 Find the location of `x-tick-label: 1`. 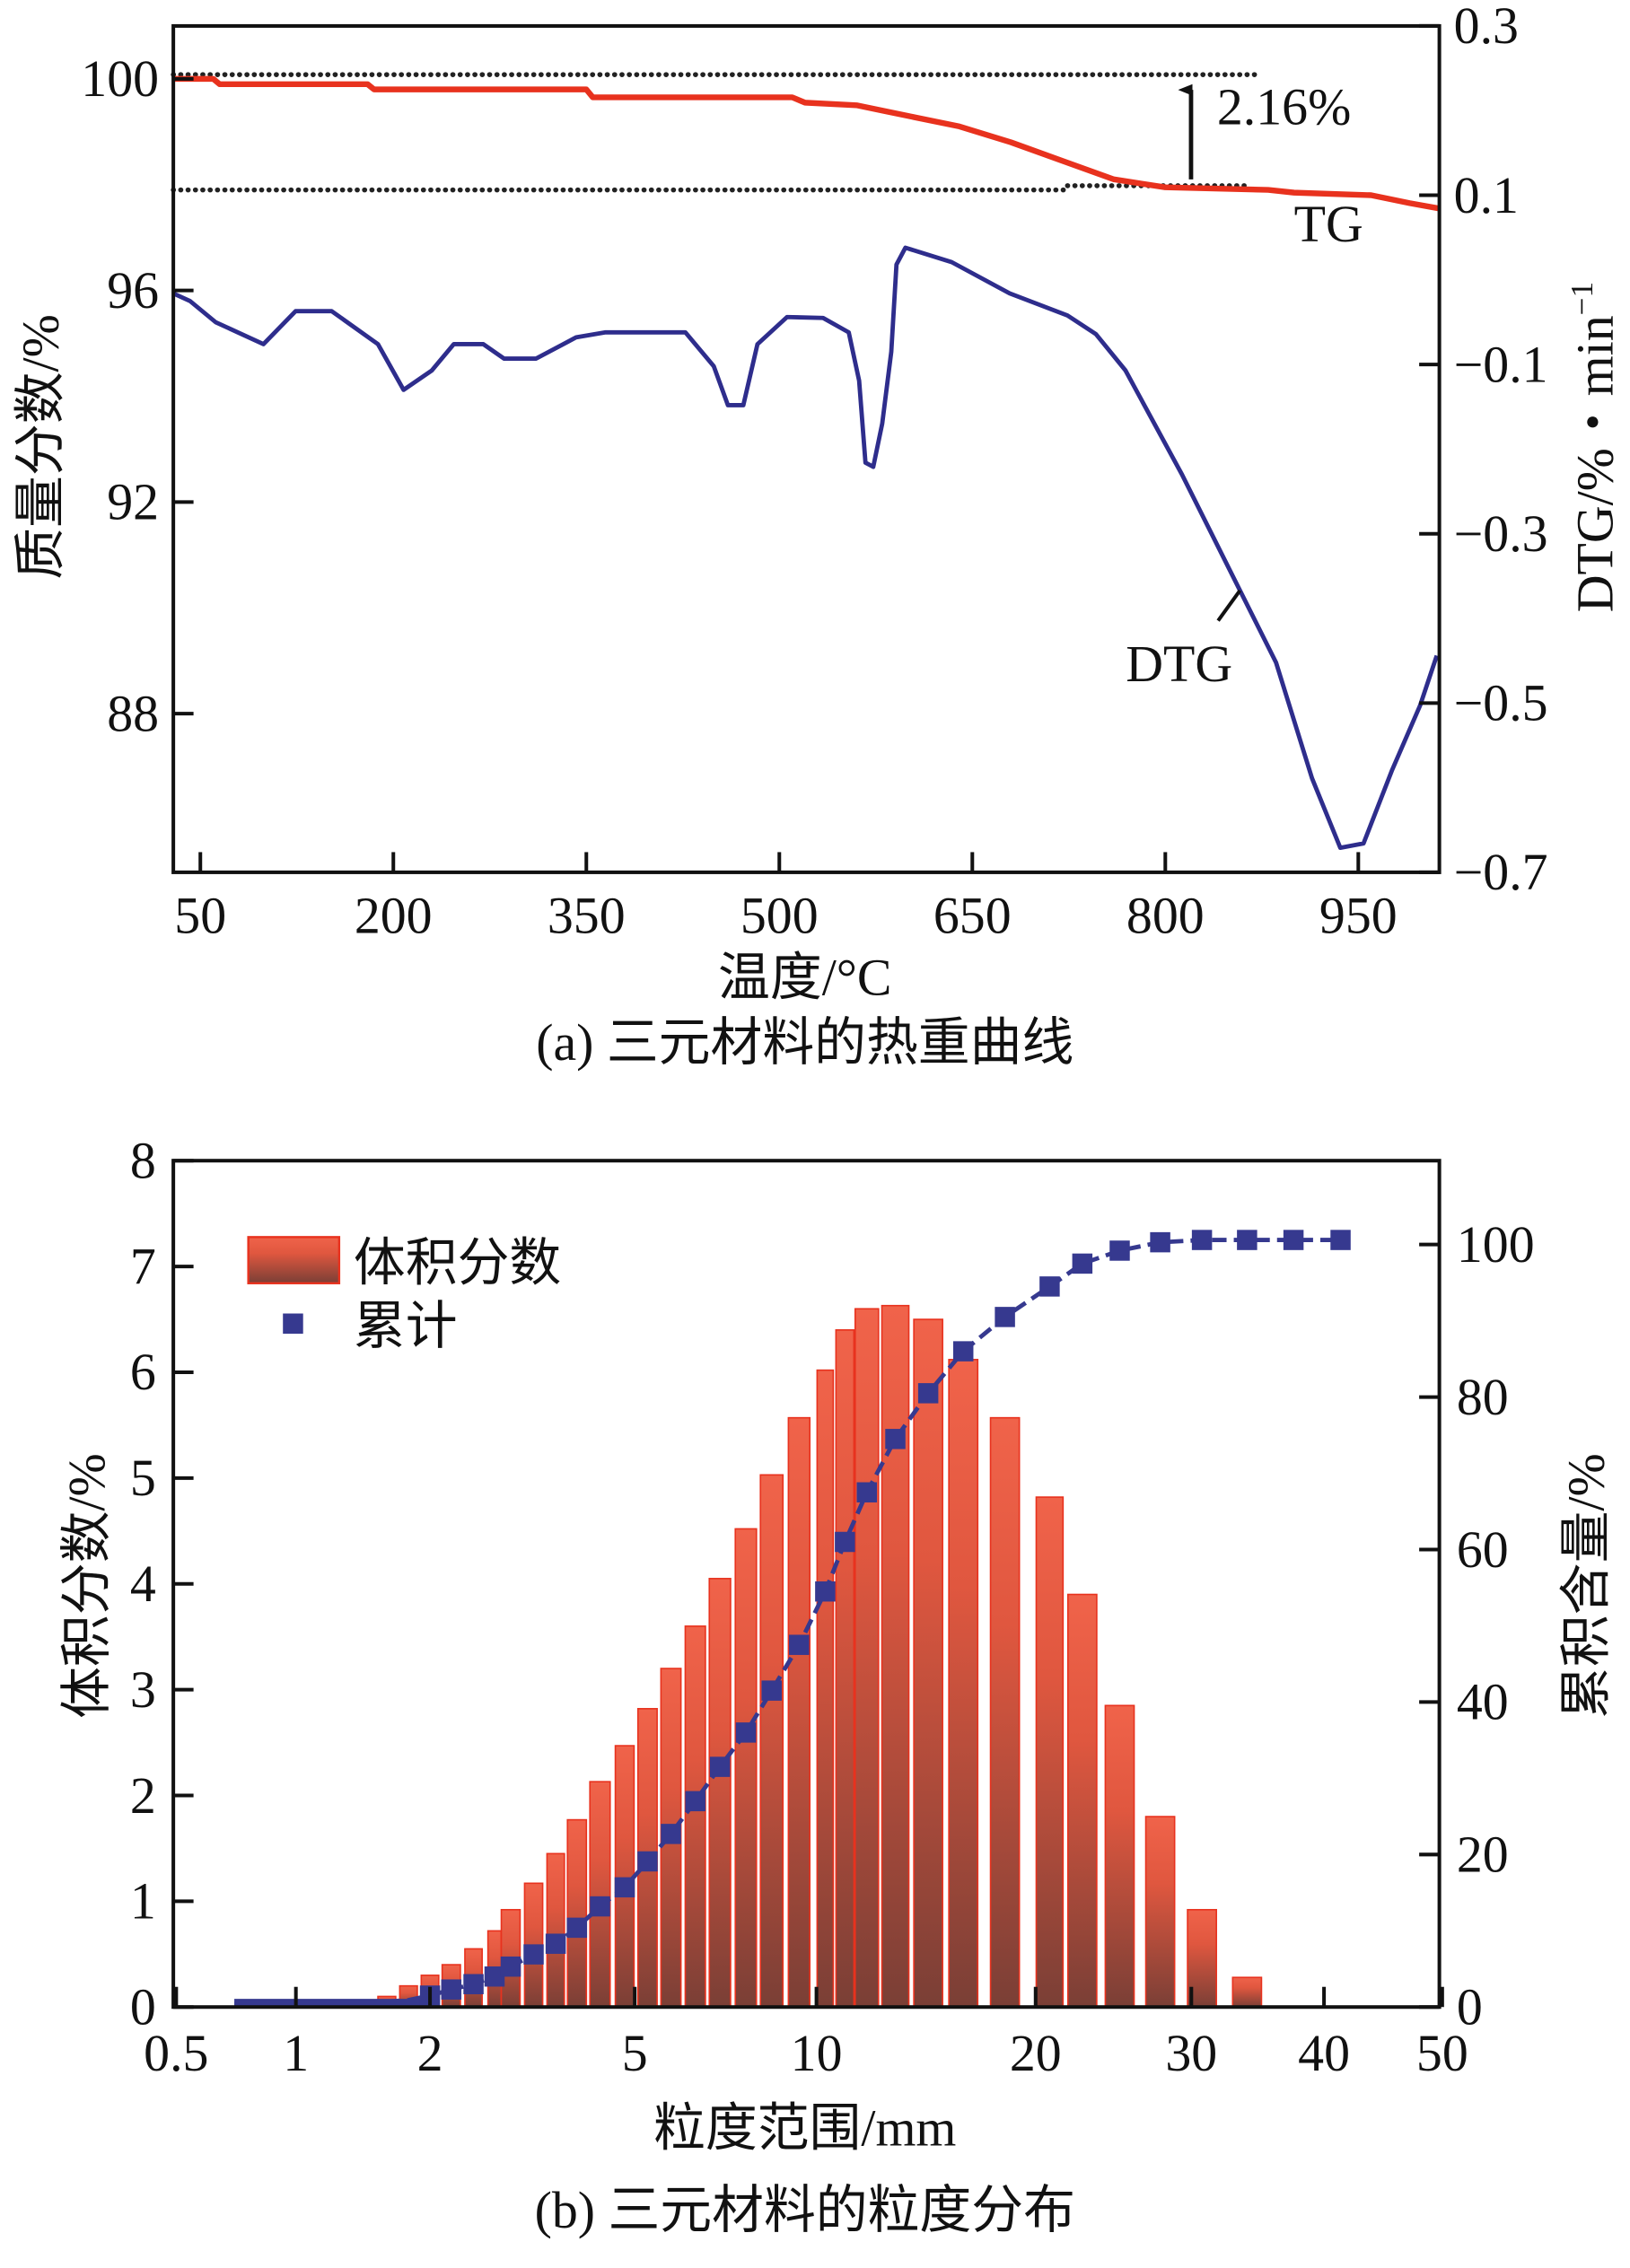

x-tick-label: 1 is located at coordinates (296, 2053).